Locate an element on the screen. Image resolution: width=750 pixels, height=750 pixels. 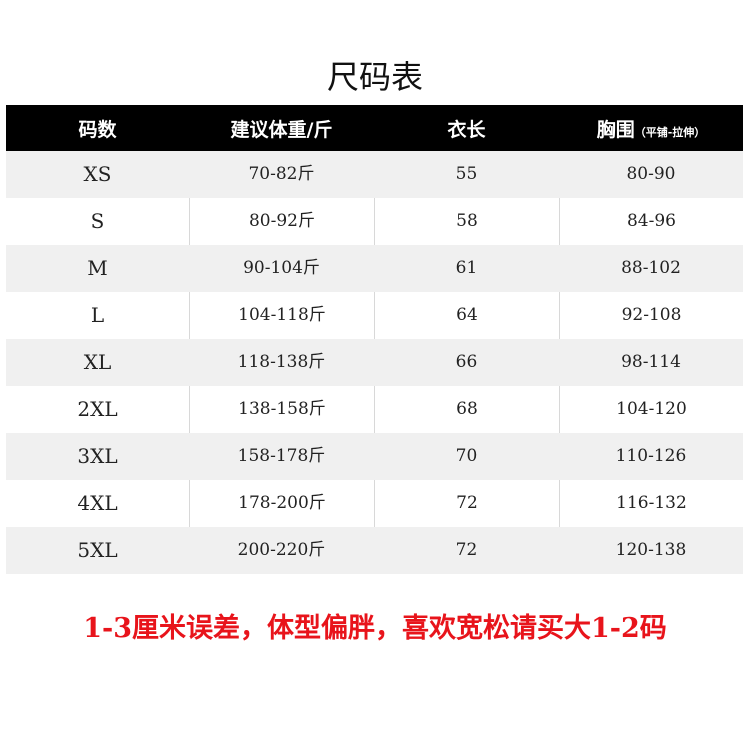
cell-weight: 104-118斤 is located at coordinates (281, 315).